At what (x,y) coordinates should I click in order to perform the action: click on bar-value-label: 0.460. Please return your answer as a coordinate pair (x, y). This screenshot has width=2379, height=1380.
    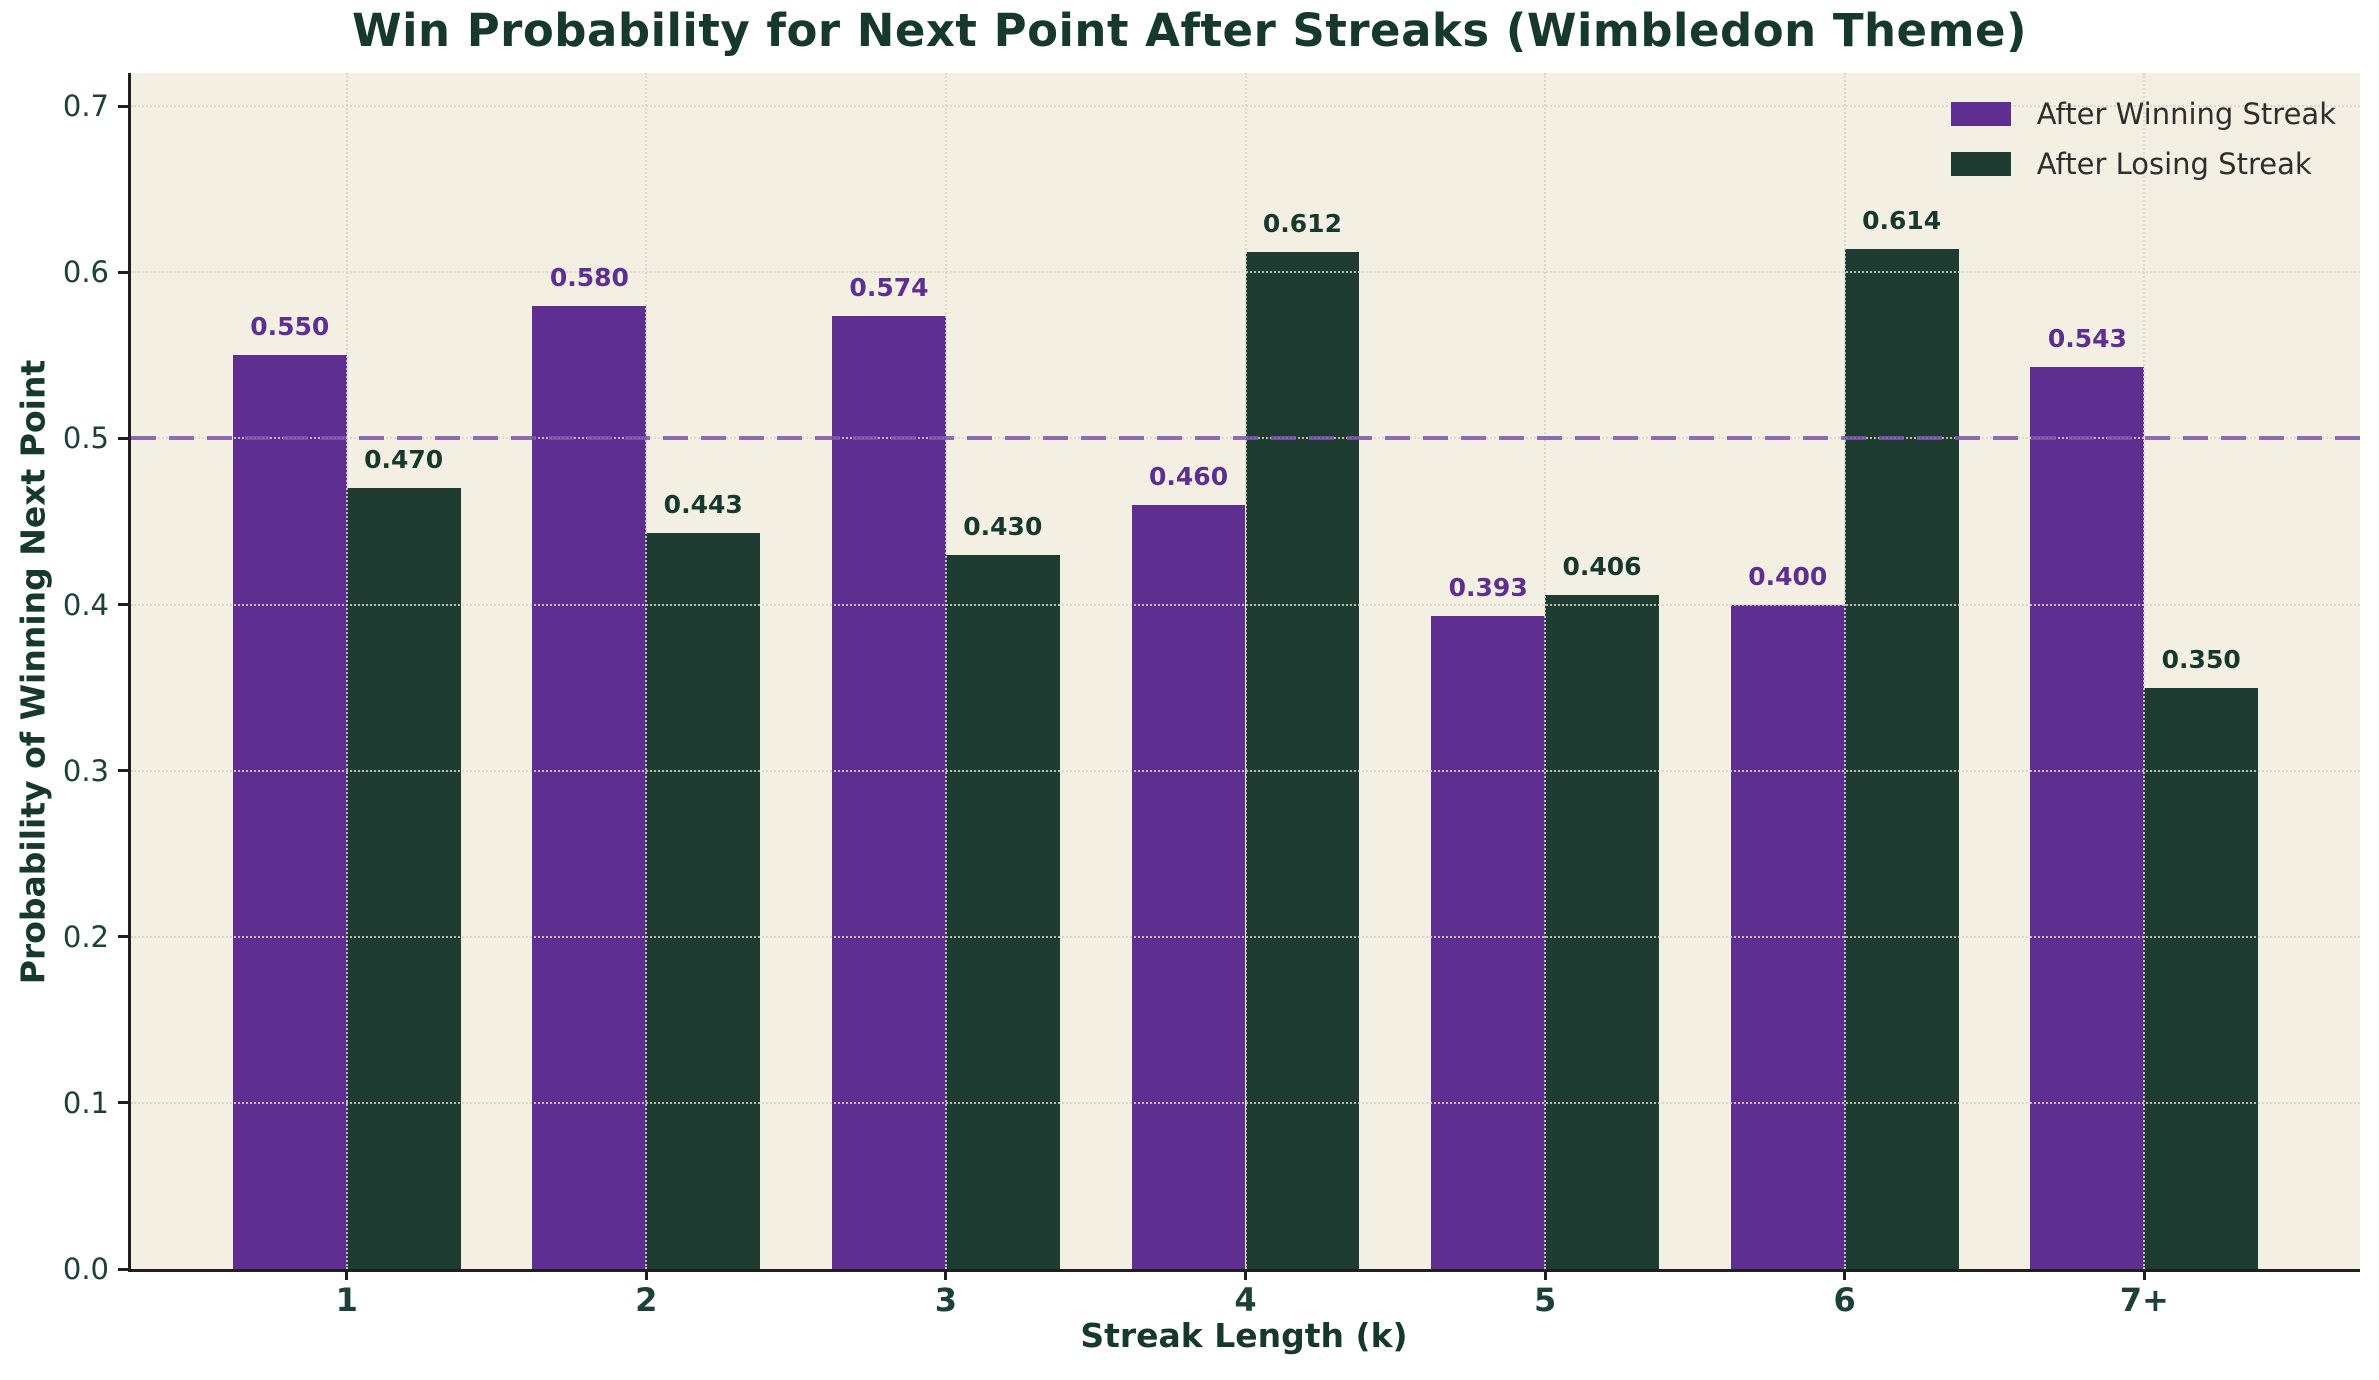
    Looking at the image, I should click on (1189, 476).